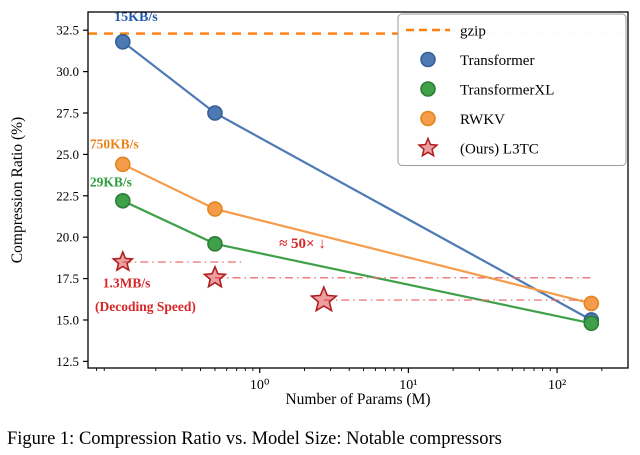 This screenshot has width=640, height=455. What do you see at coordinates (499, 150) in the screenshot?
I see `legend-label: (Ours) L3TC` at bounding box center [499, 150].